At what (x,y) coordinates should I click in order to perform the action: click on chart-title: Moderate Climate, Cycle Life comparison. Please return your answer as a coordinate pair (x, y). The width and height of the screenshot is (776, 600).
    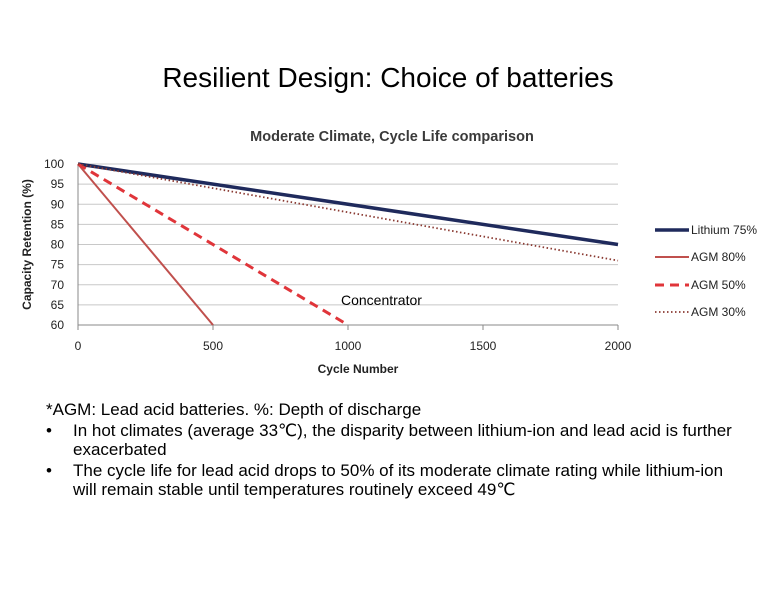
    Looking at the image, I should click on (392, 137).